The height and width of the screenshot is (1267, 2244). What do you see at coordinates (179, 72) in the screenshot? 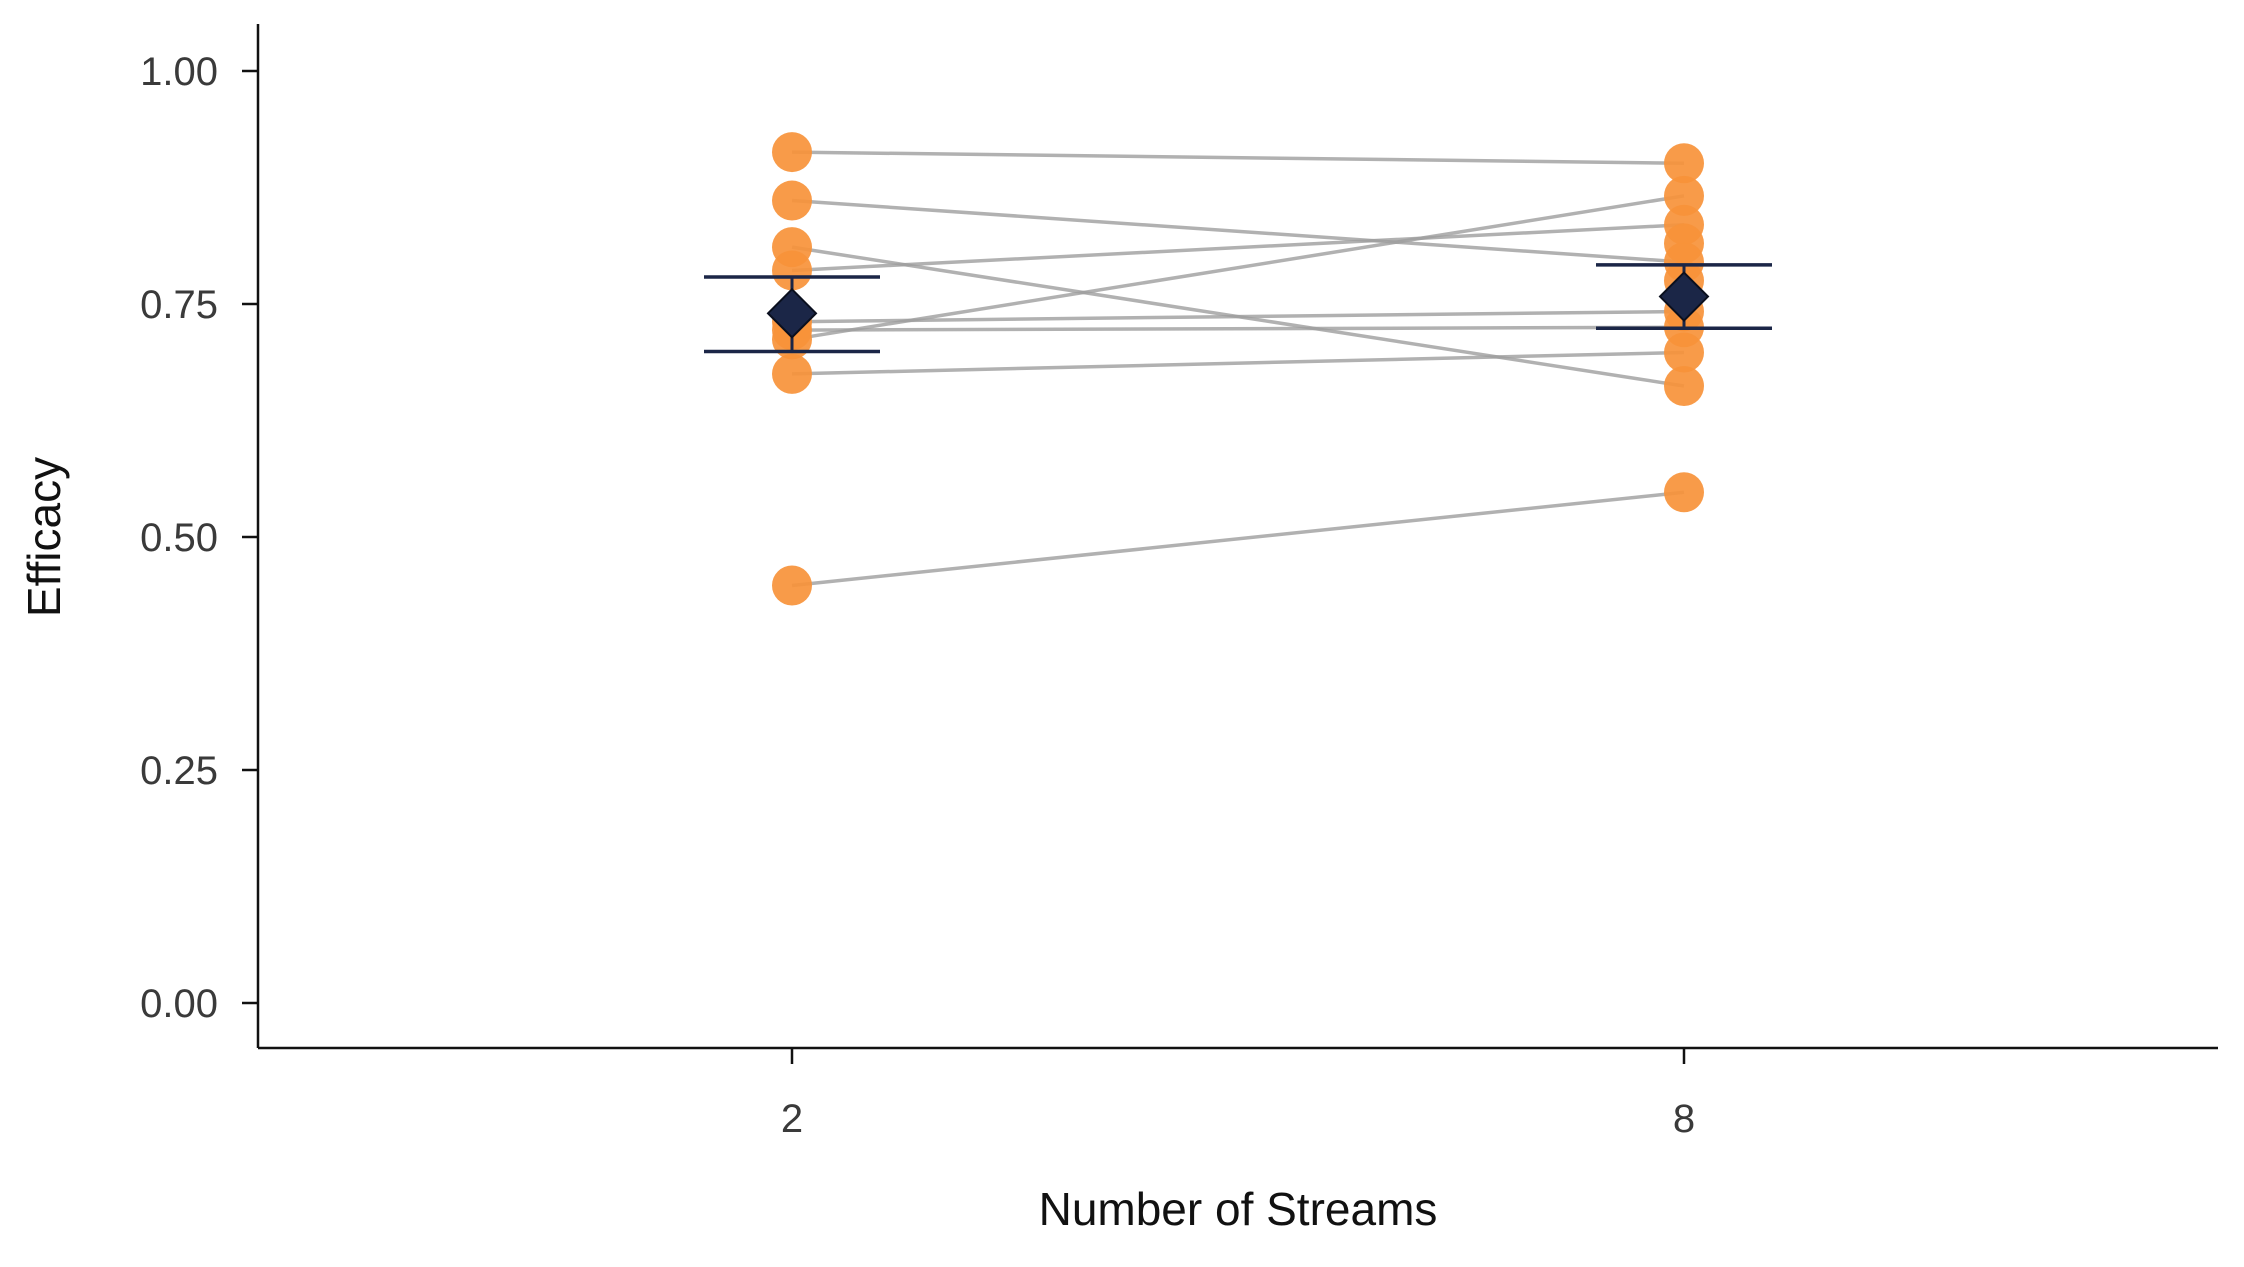
I see `y-tick-label: 1.00` at bounding box center [179, 72].